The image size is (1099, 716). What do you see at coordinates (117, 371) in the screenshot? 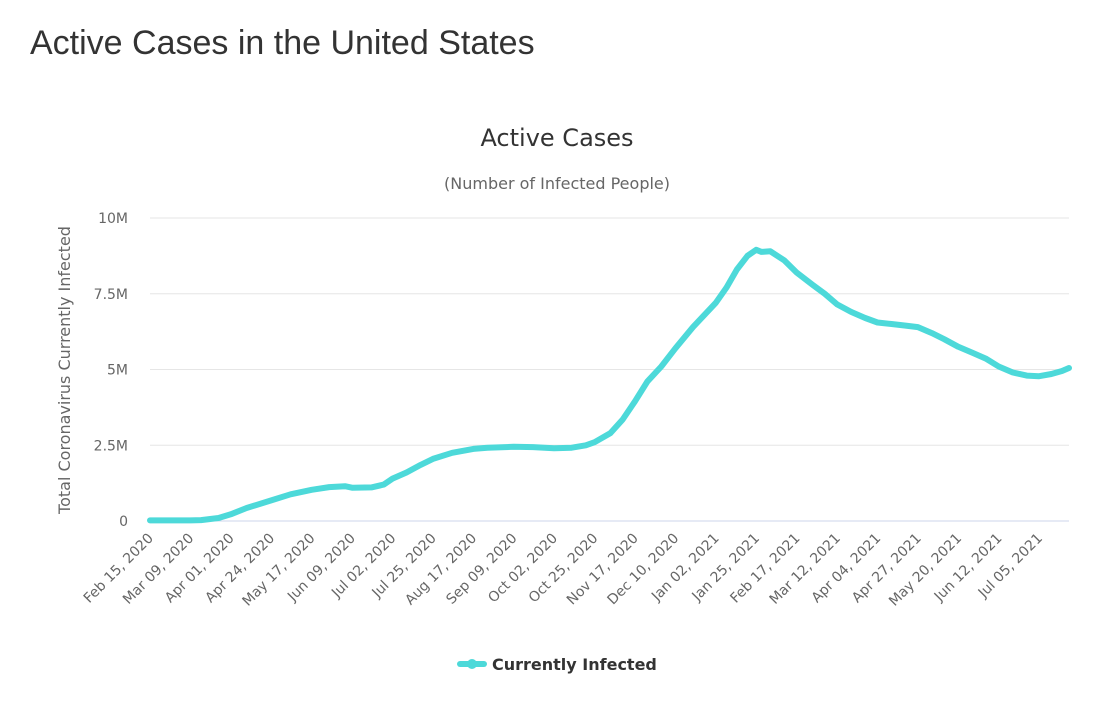
I see `y-tick-label: 5M` at bounding box center [117, 371].